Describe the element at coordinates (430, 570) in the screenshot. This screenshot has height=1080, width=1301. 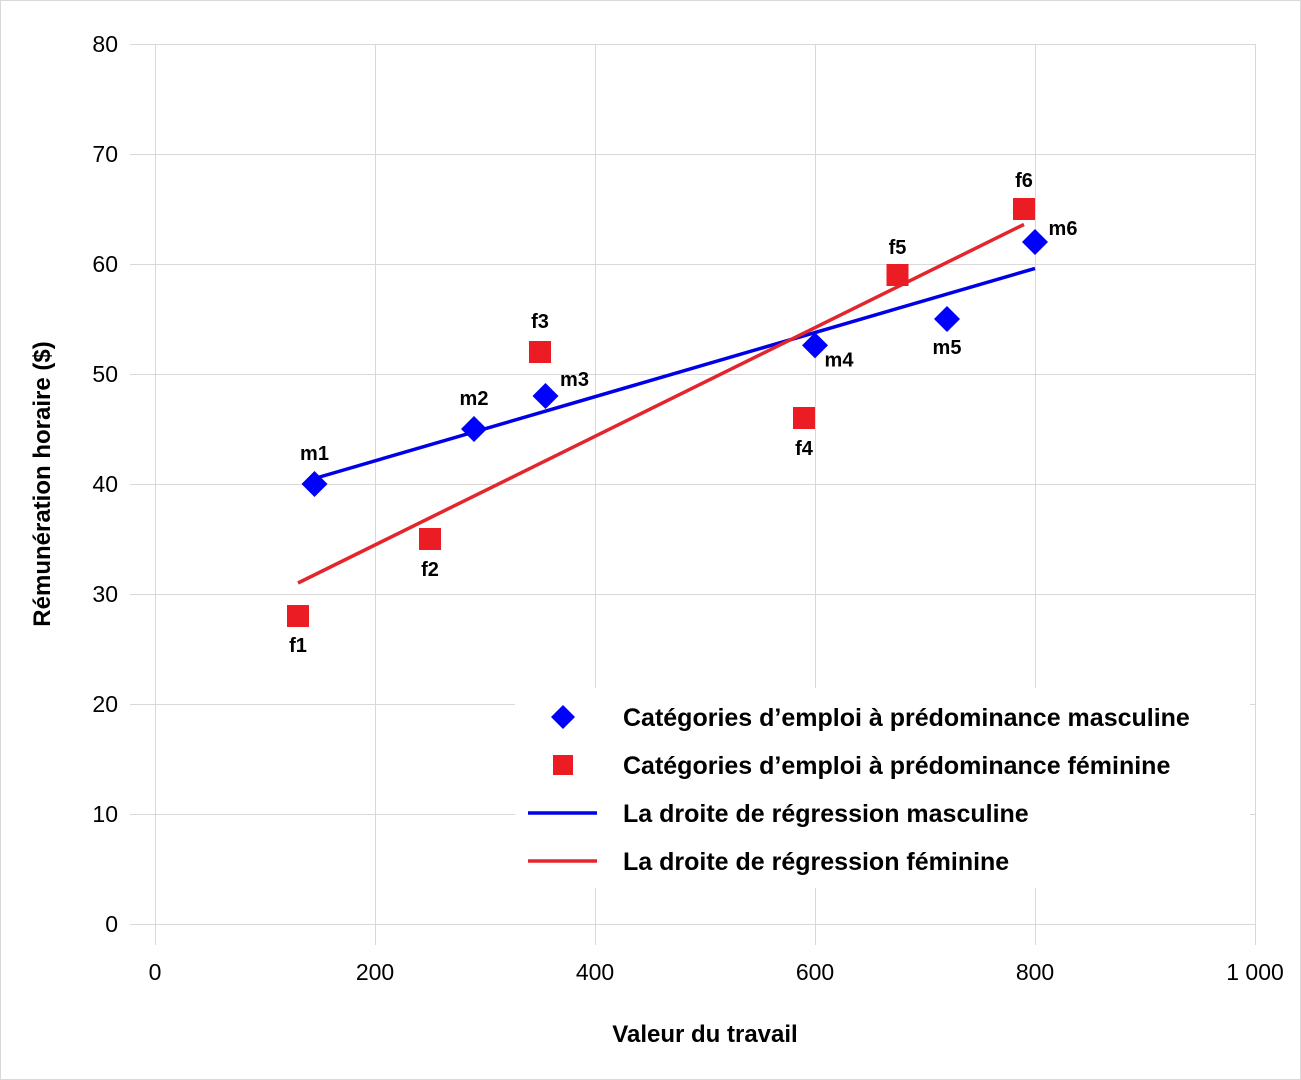
I see `point-label-f2: f2` at that location.